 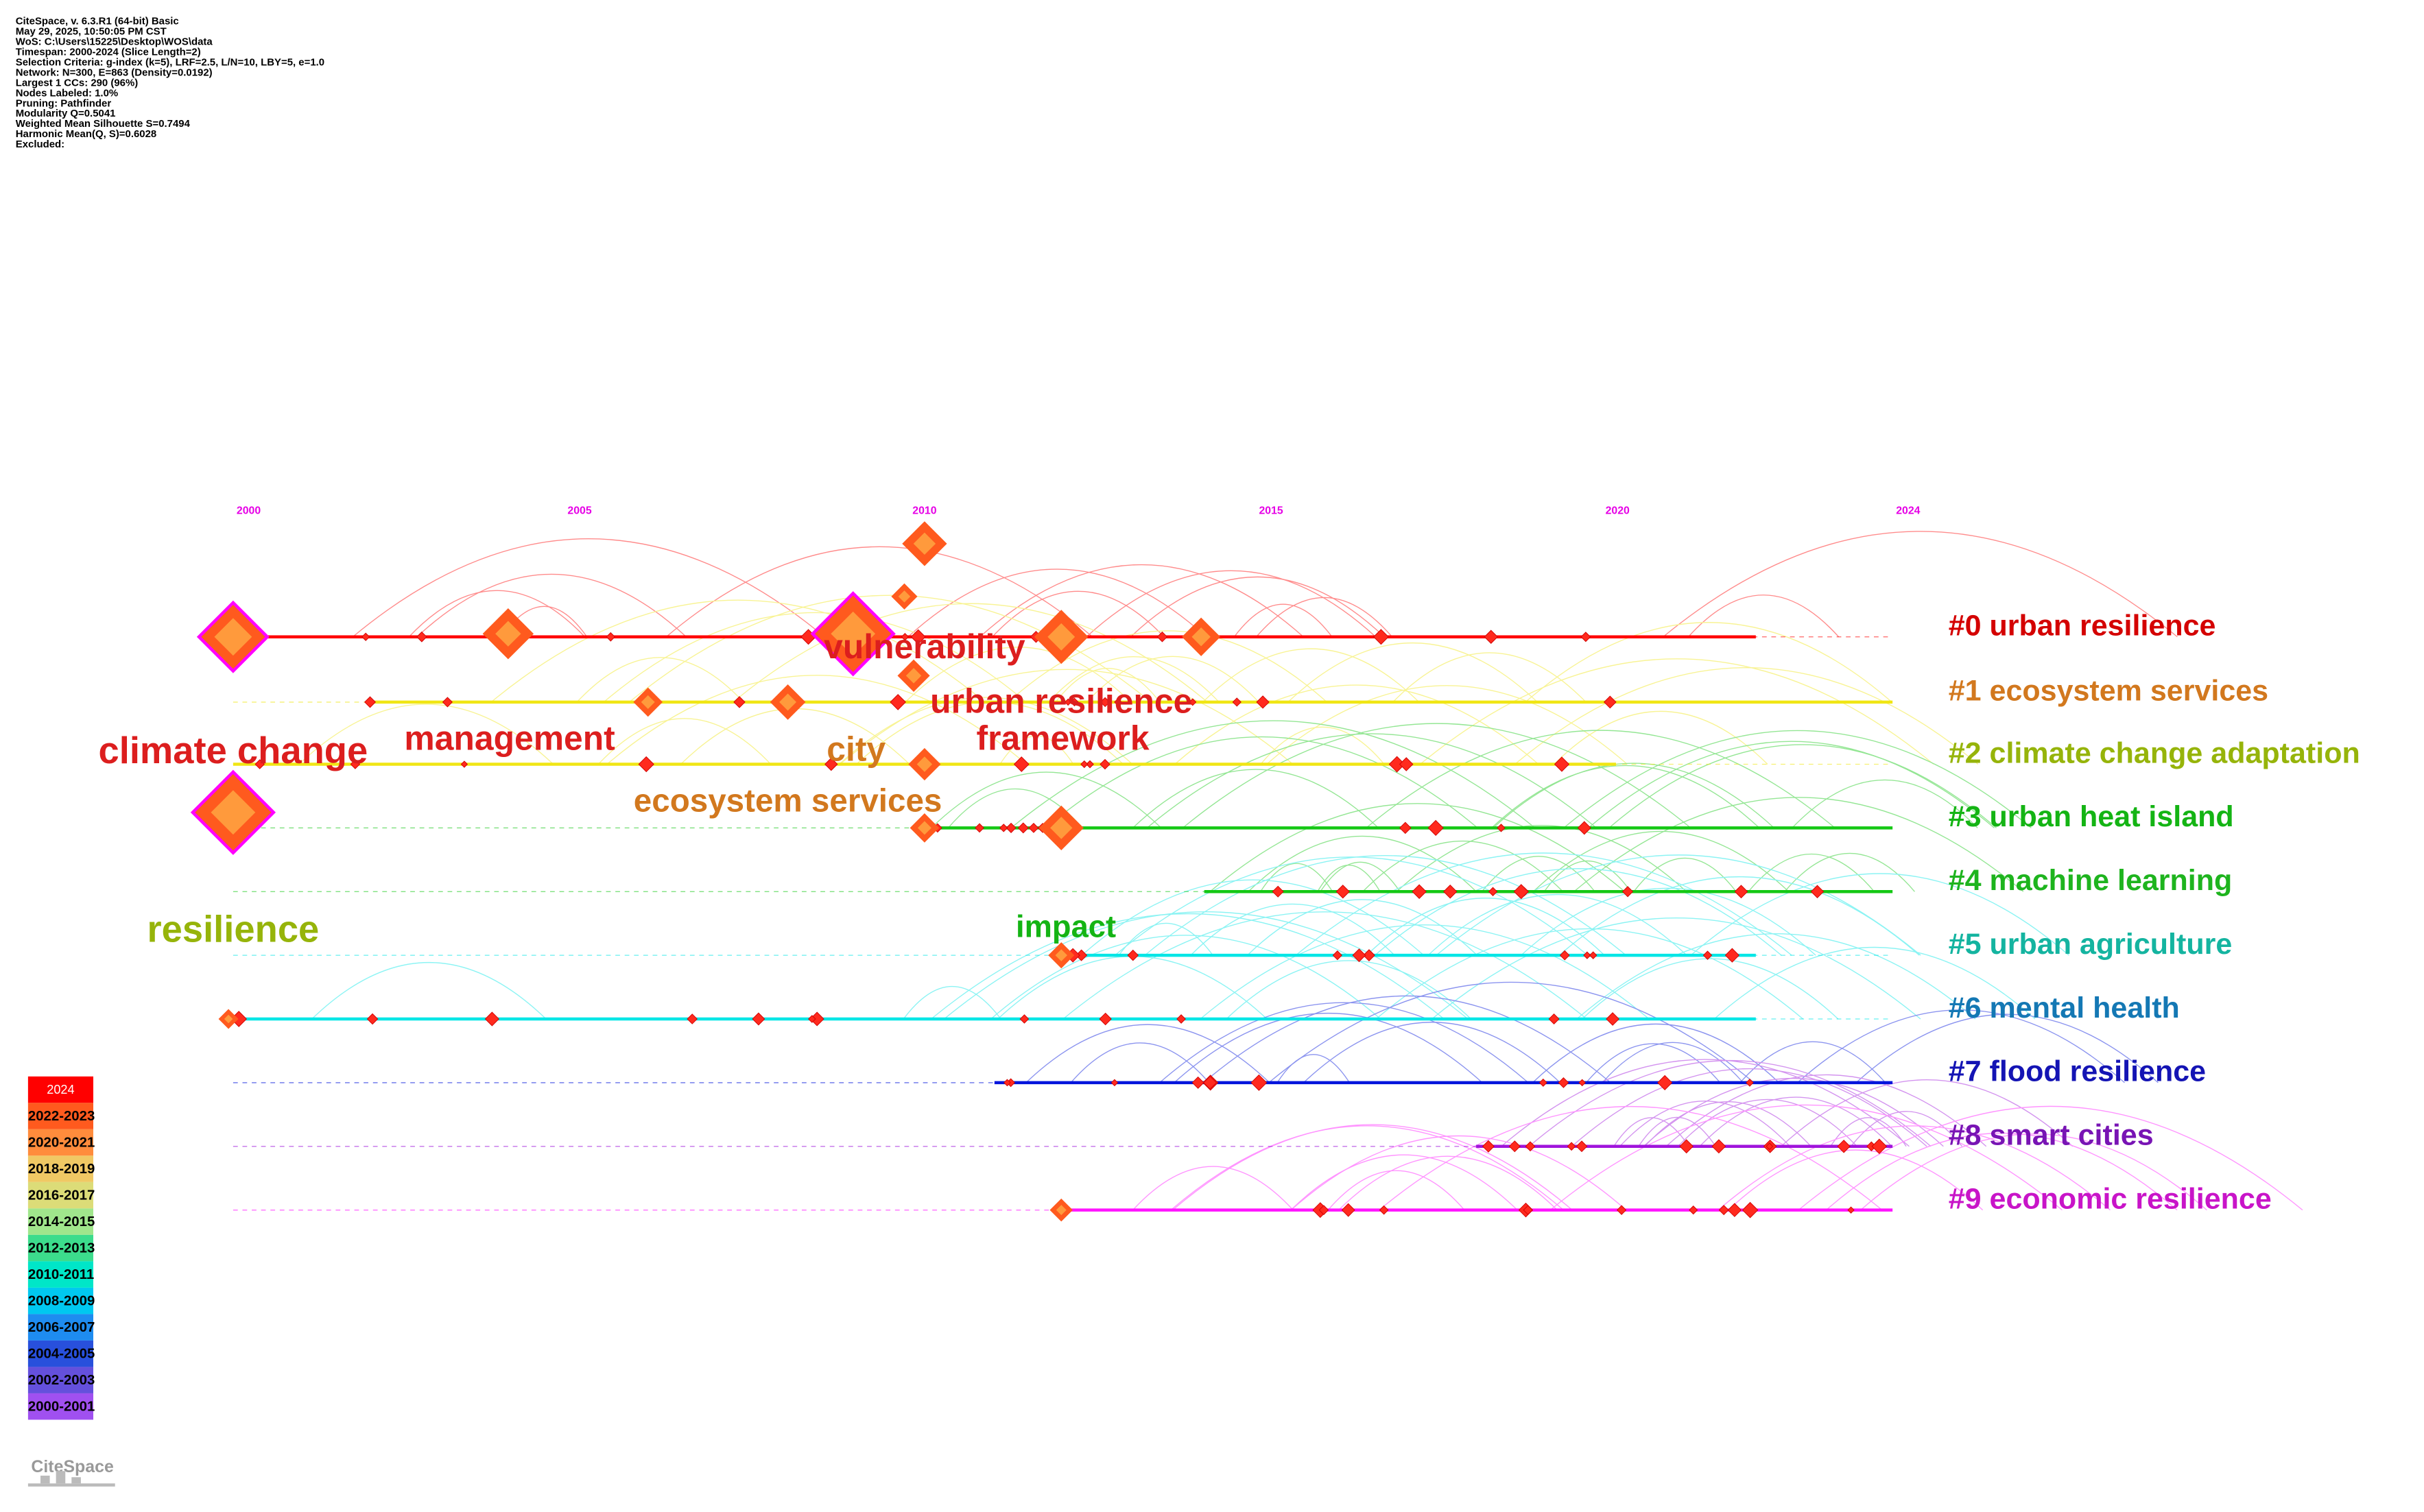 I want to click on legend-label: 2018-2019, so click(x=61, y=1169).